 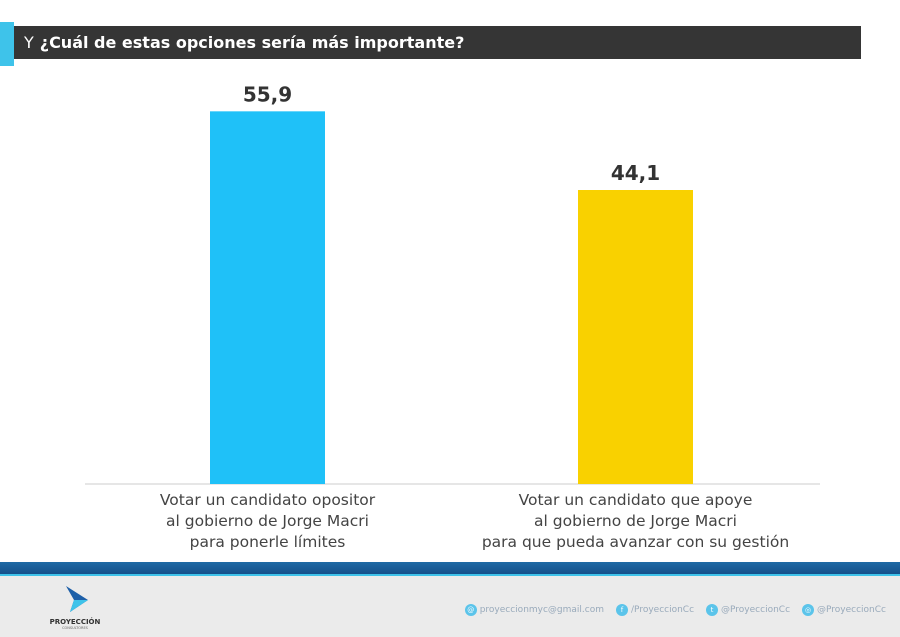 I want to click on twitter-link: t @ProyeccionCc, so click(x=748, y=610).